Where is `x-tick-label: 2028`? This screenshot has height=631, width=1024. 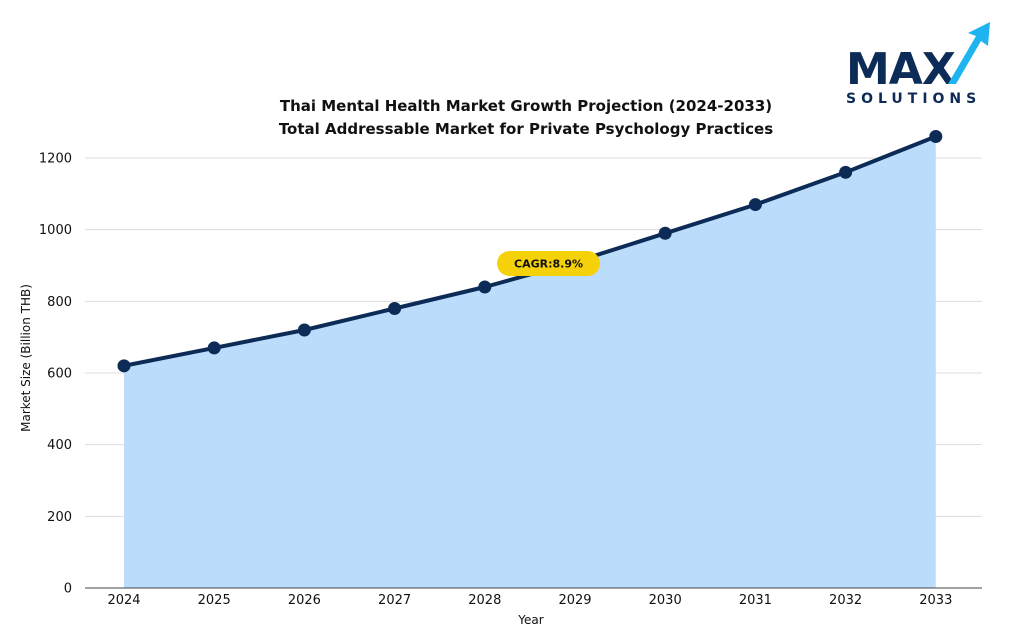 x-tick-label: 2028 is located at coordinates (484, 600).